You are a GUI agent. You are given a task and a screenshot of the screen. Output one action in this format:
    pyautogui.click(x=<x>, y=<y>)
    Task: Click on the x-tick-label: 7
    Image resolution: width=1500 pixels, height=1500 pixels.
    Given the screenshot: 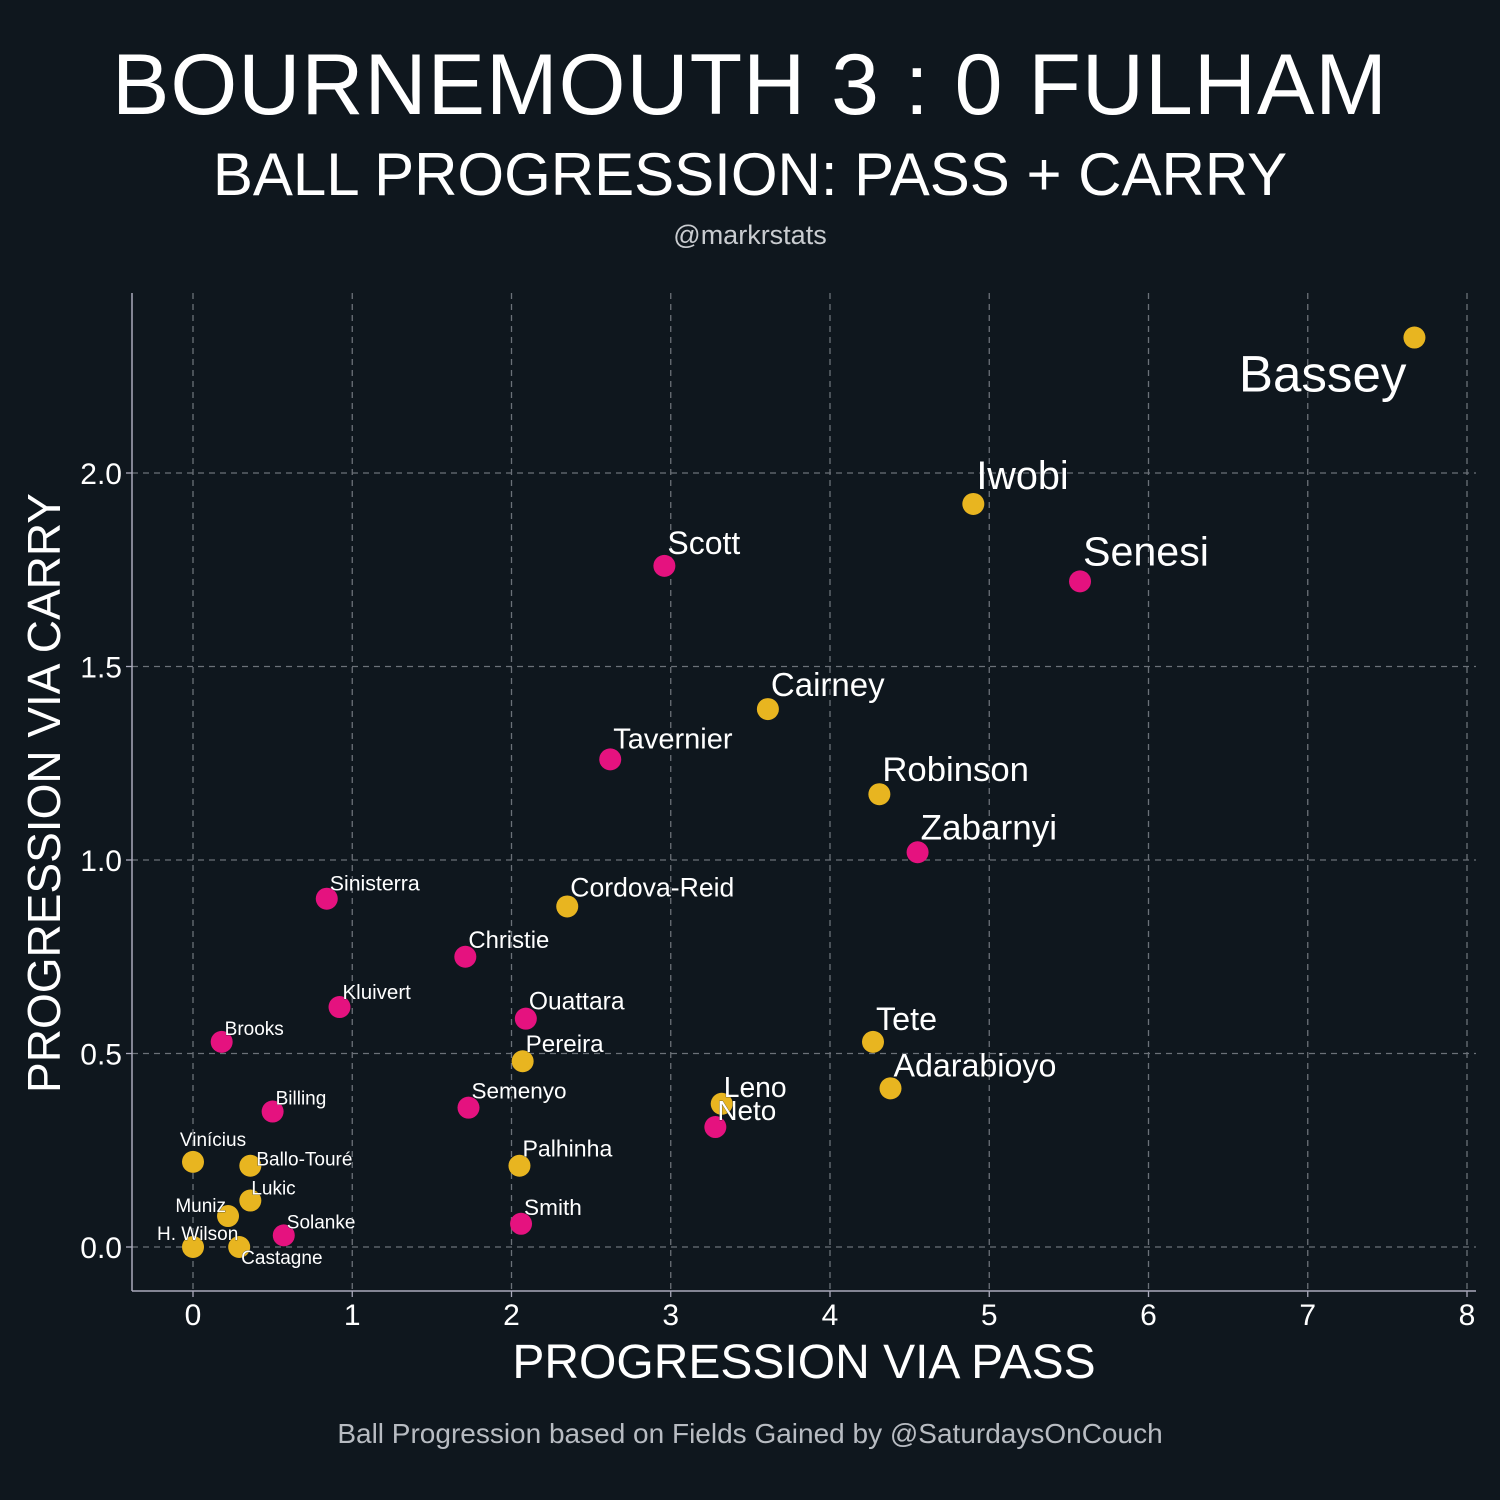 What is the action you would take?
    pyautogui.click(x=1307, y=1315)
    